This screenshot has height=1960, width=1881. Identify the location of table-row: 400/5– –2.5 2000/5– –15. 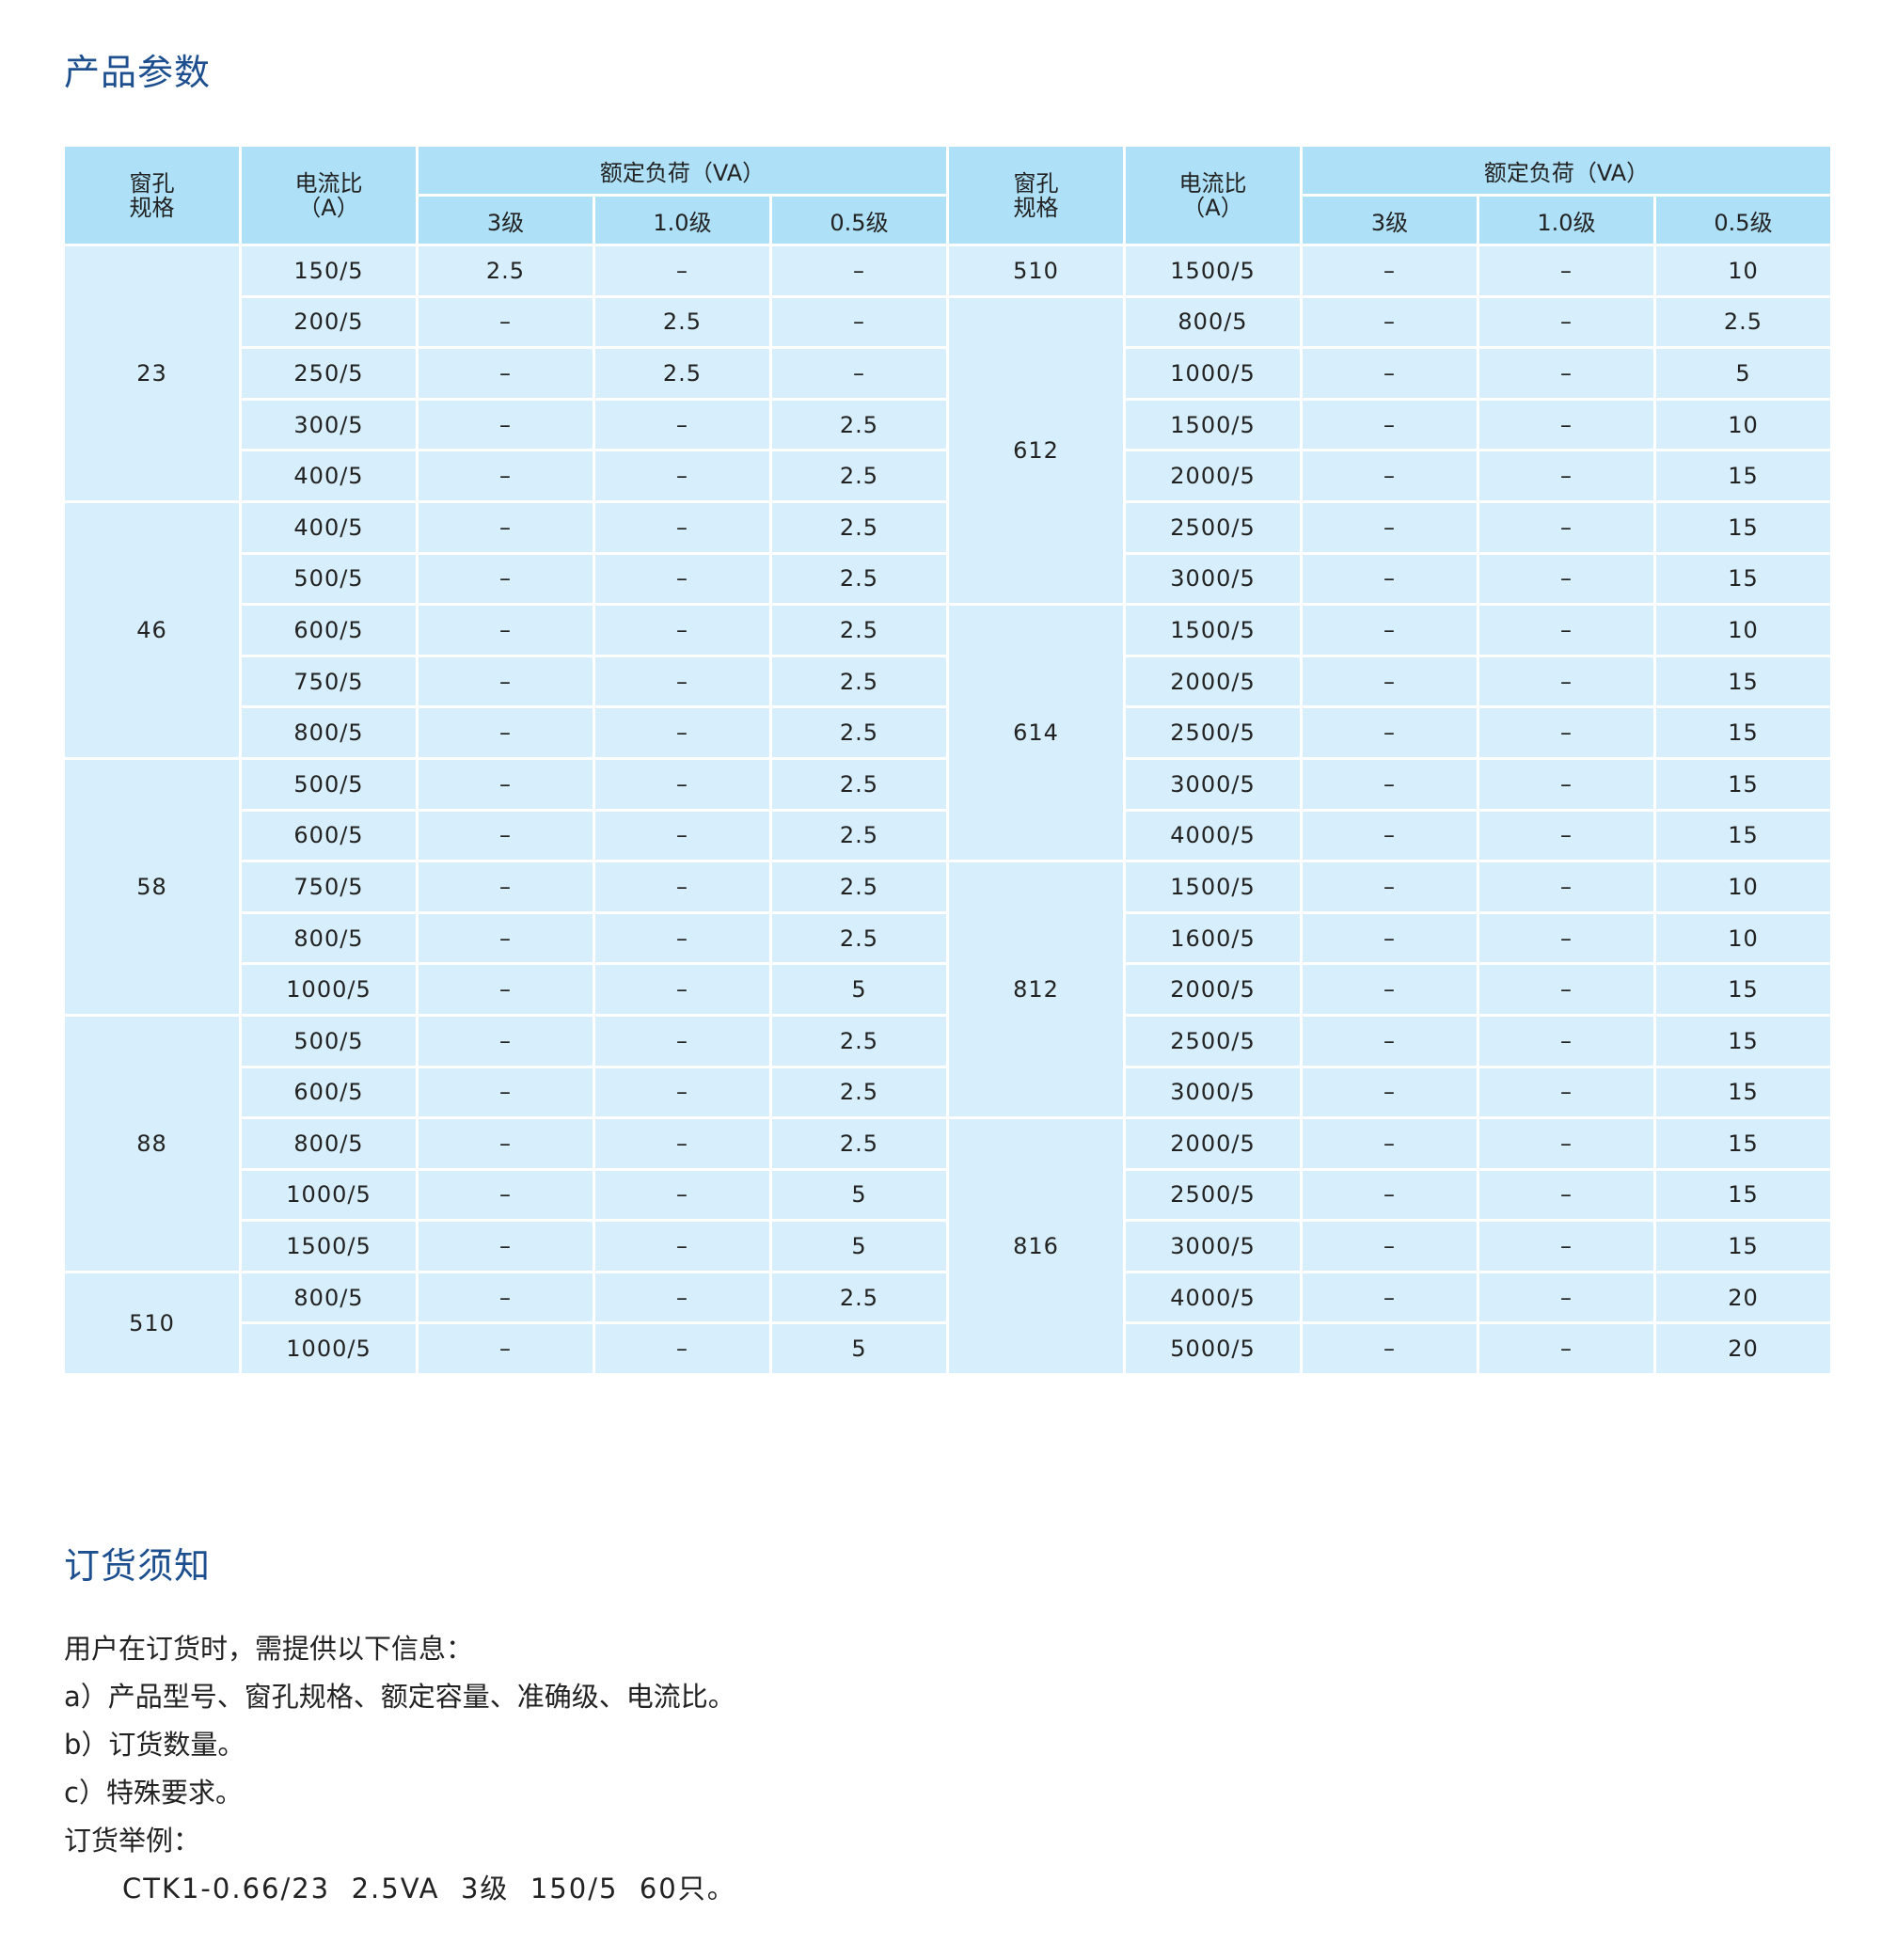
(948, 476).